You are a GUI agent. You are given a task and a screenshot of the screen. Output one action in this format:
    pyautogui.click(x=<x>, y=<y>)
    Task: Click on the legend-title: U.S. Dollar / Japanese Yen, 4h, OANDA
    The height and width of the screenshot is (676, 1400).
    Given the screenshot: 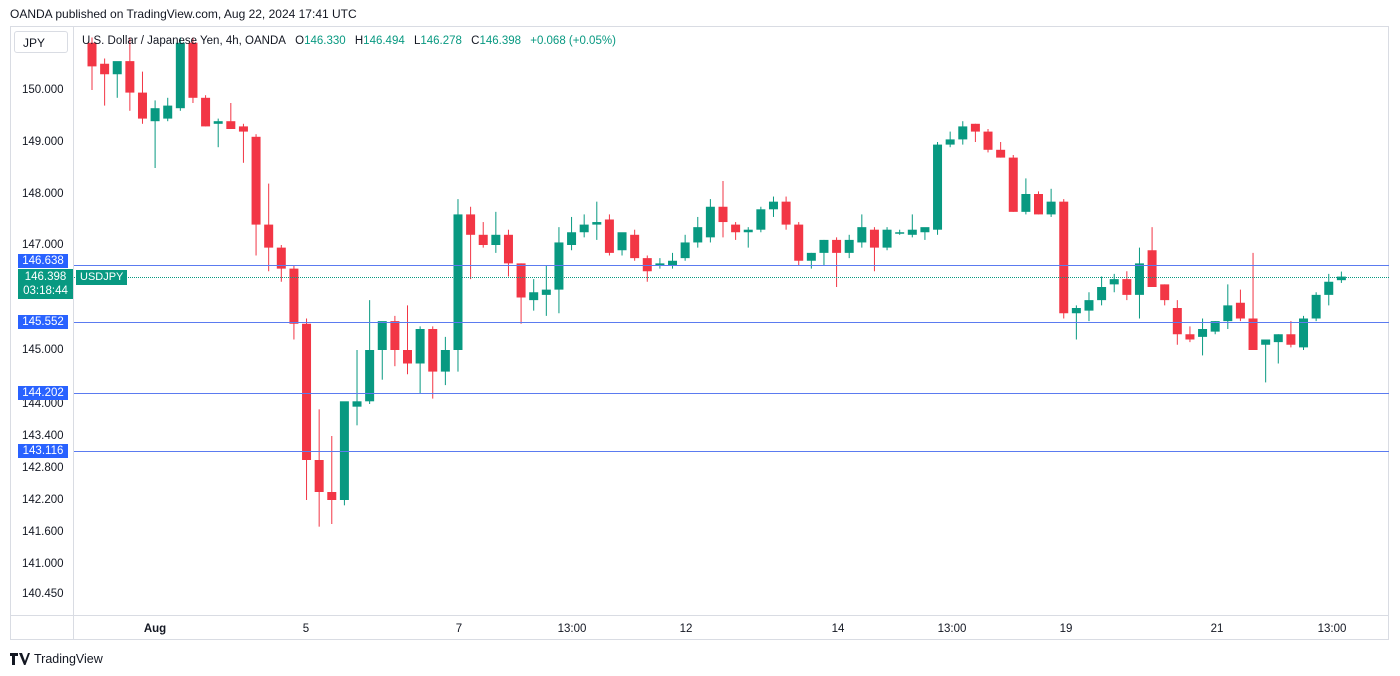 What is the action you would take?
    pyautogui.click(x=184, y=41)
    